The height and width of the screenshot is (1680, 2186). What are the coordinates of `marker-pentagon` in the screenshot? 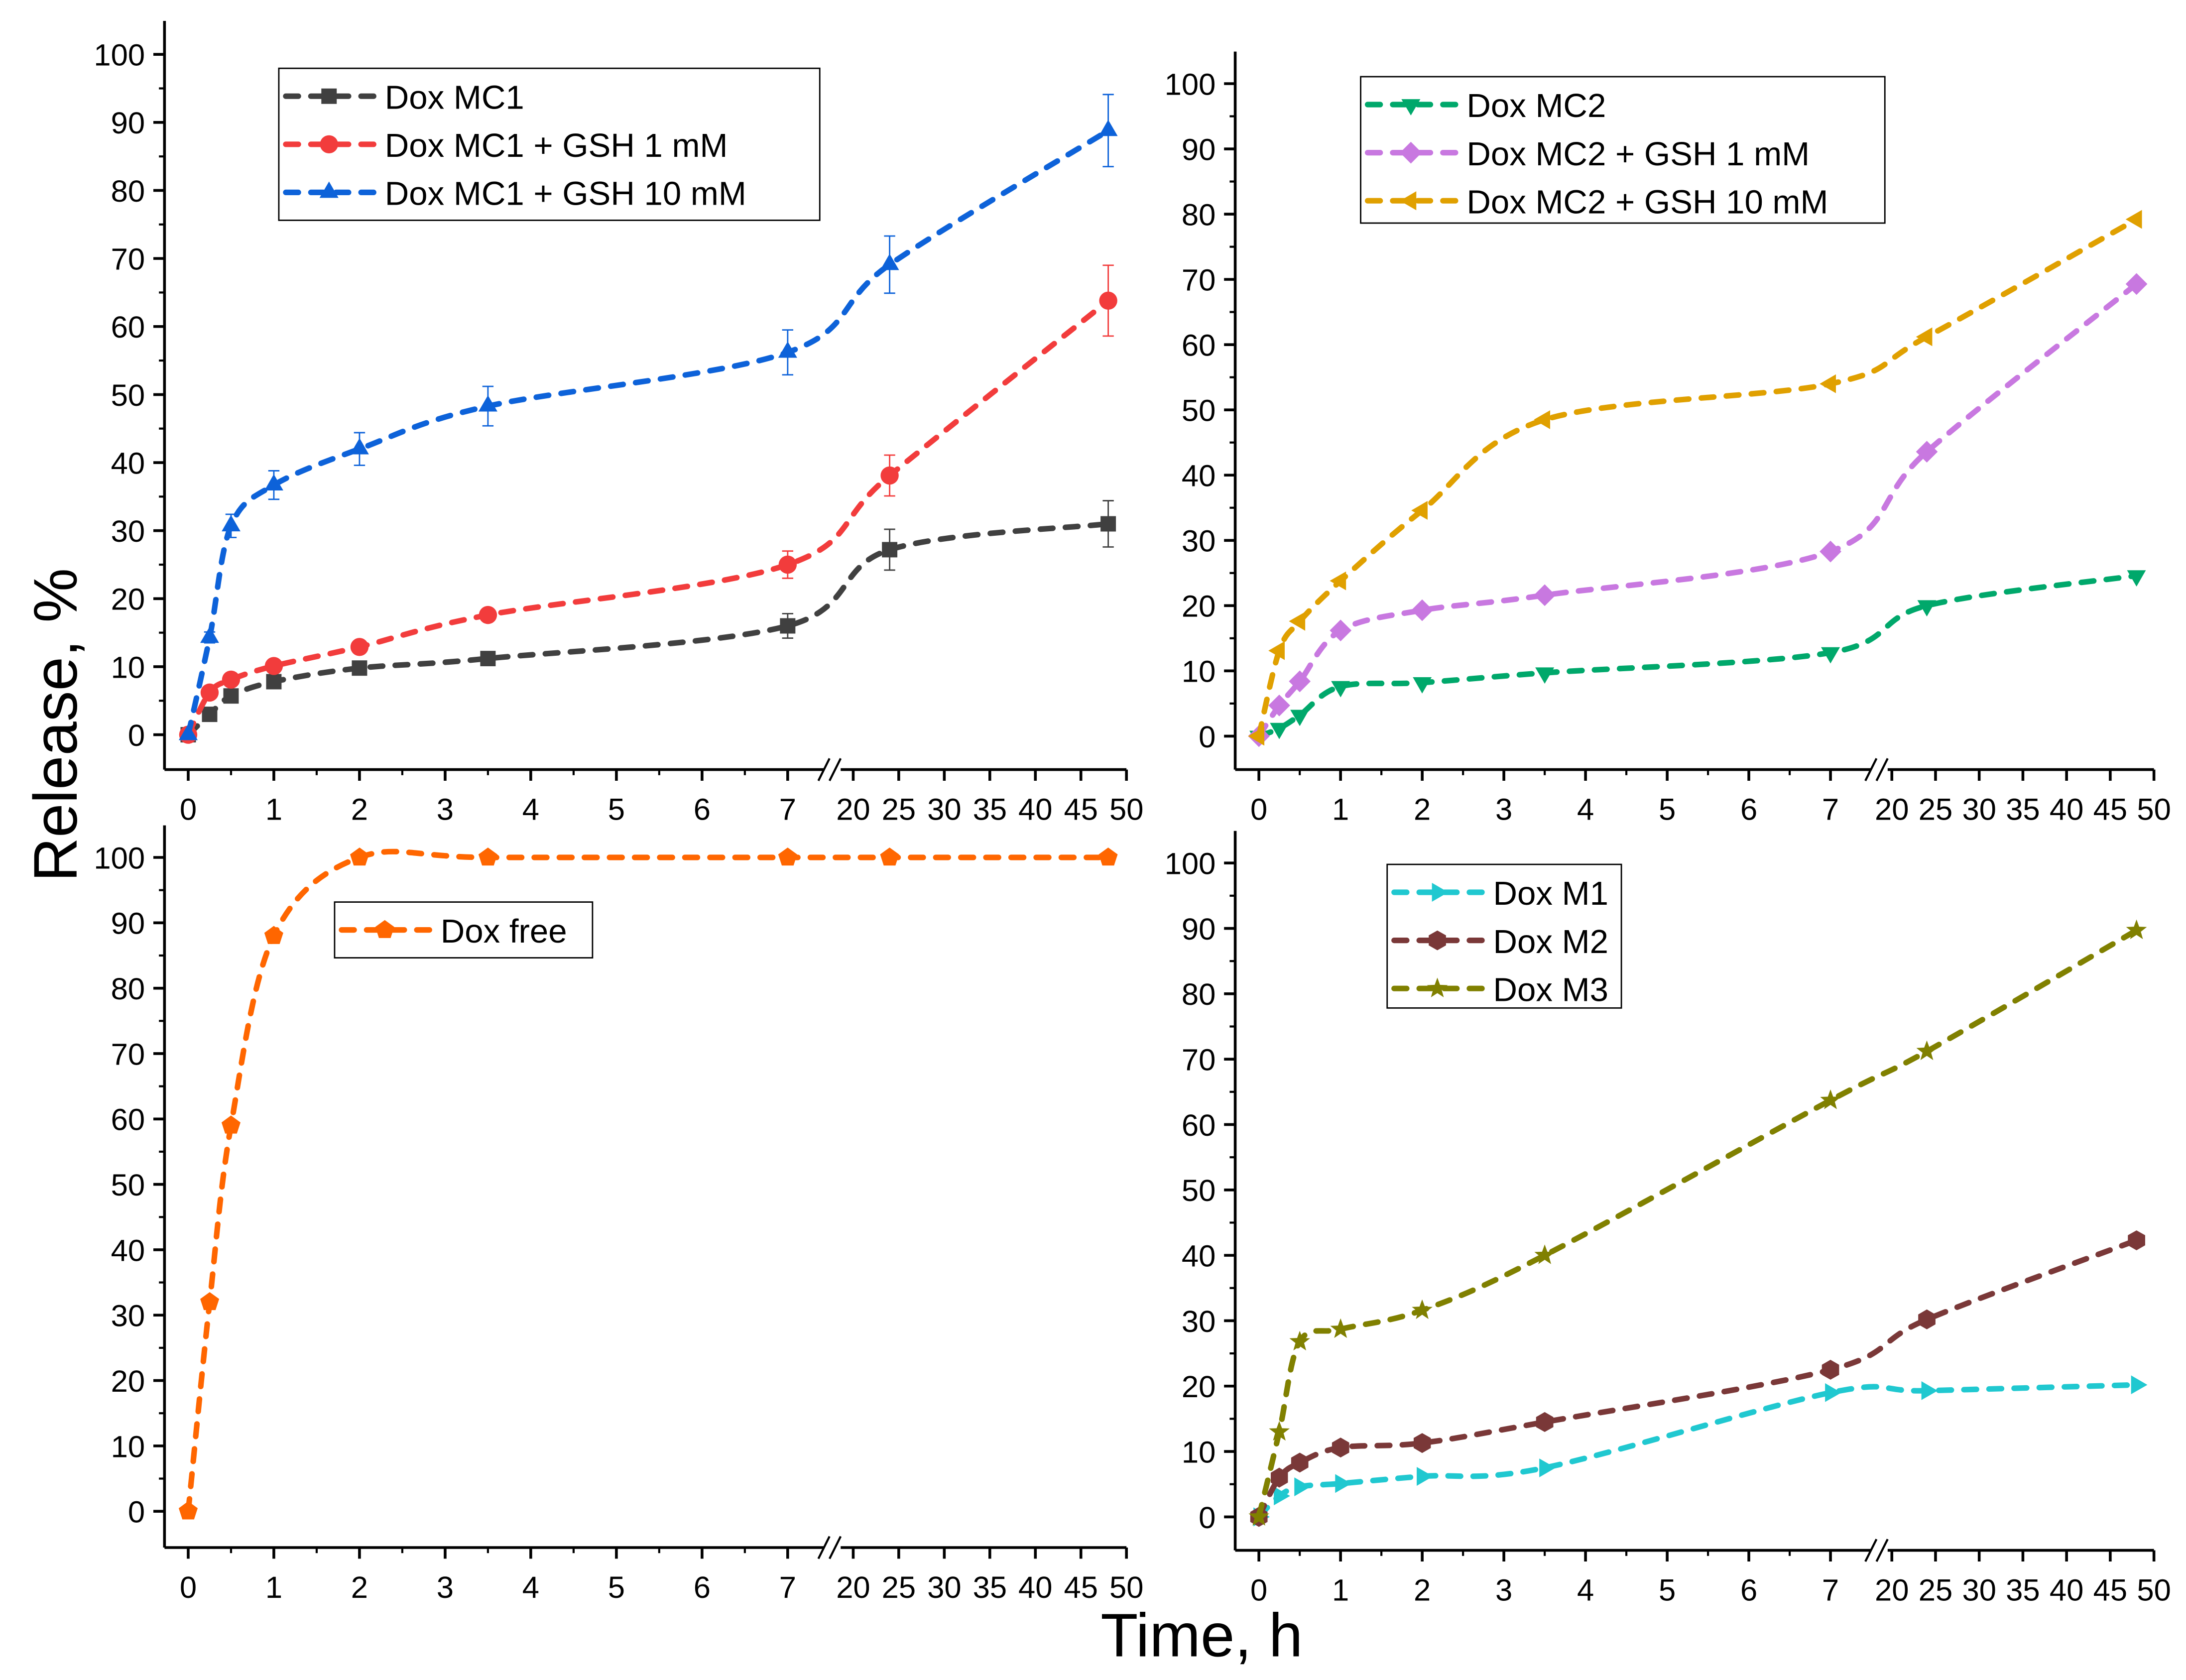 It's located at (210, 1301).